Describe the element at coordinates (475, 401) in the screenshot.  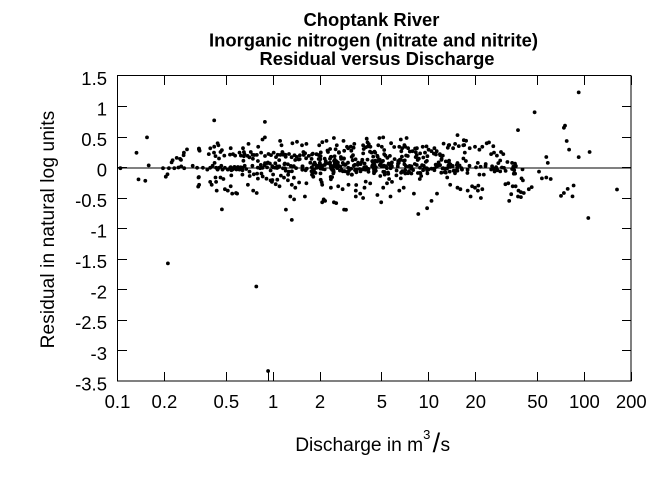
I see `svg-text: 20` at that location.